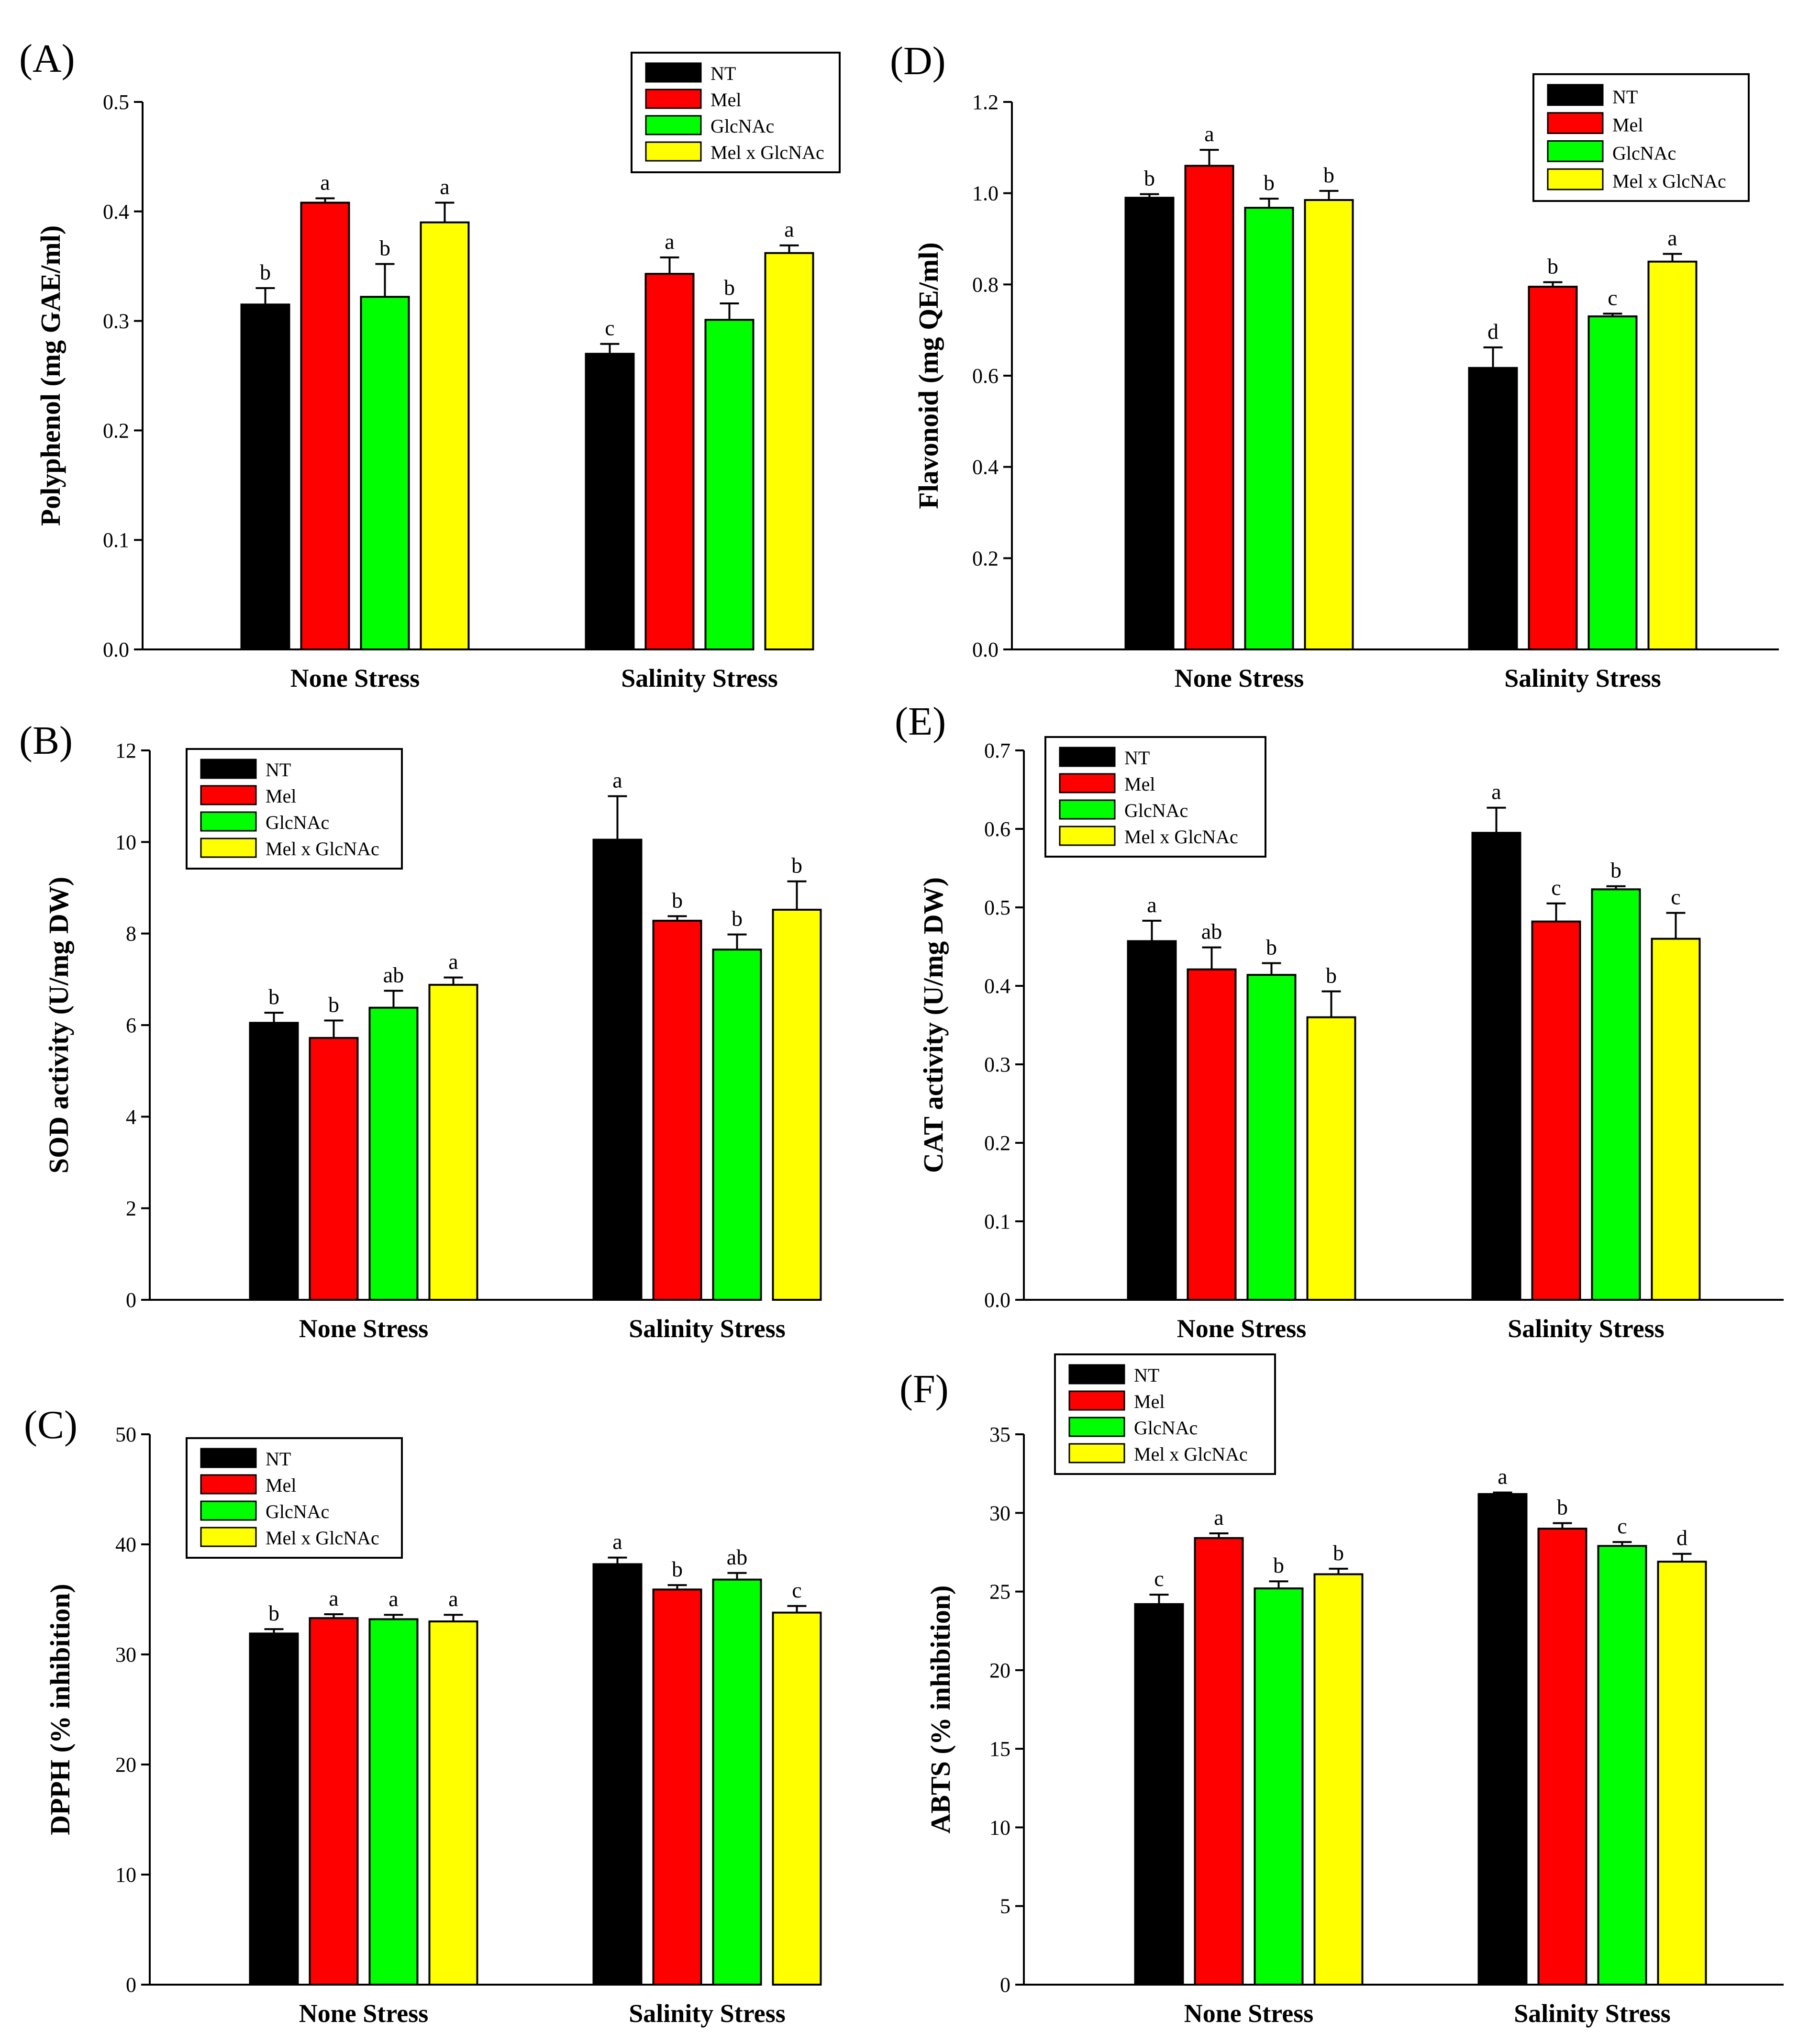  What do you see at coordinates (46, 740) in the screenshot?
I see `panel-label: (B)` at bounding box center [46, 740].